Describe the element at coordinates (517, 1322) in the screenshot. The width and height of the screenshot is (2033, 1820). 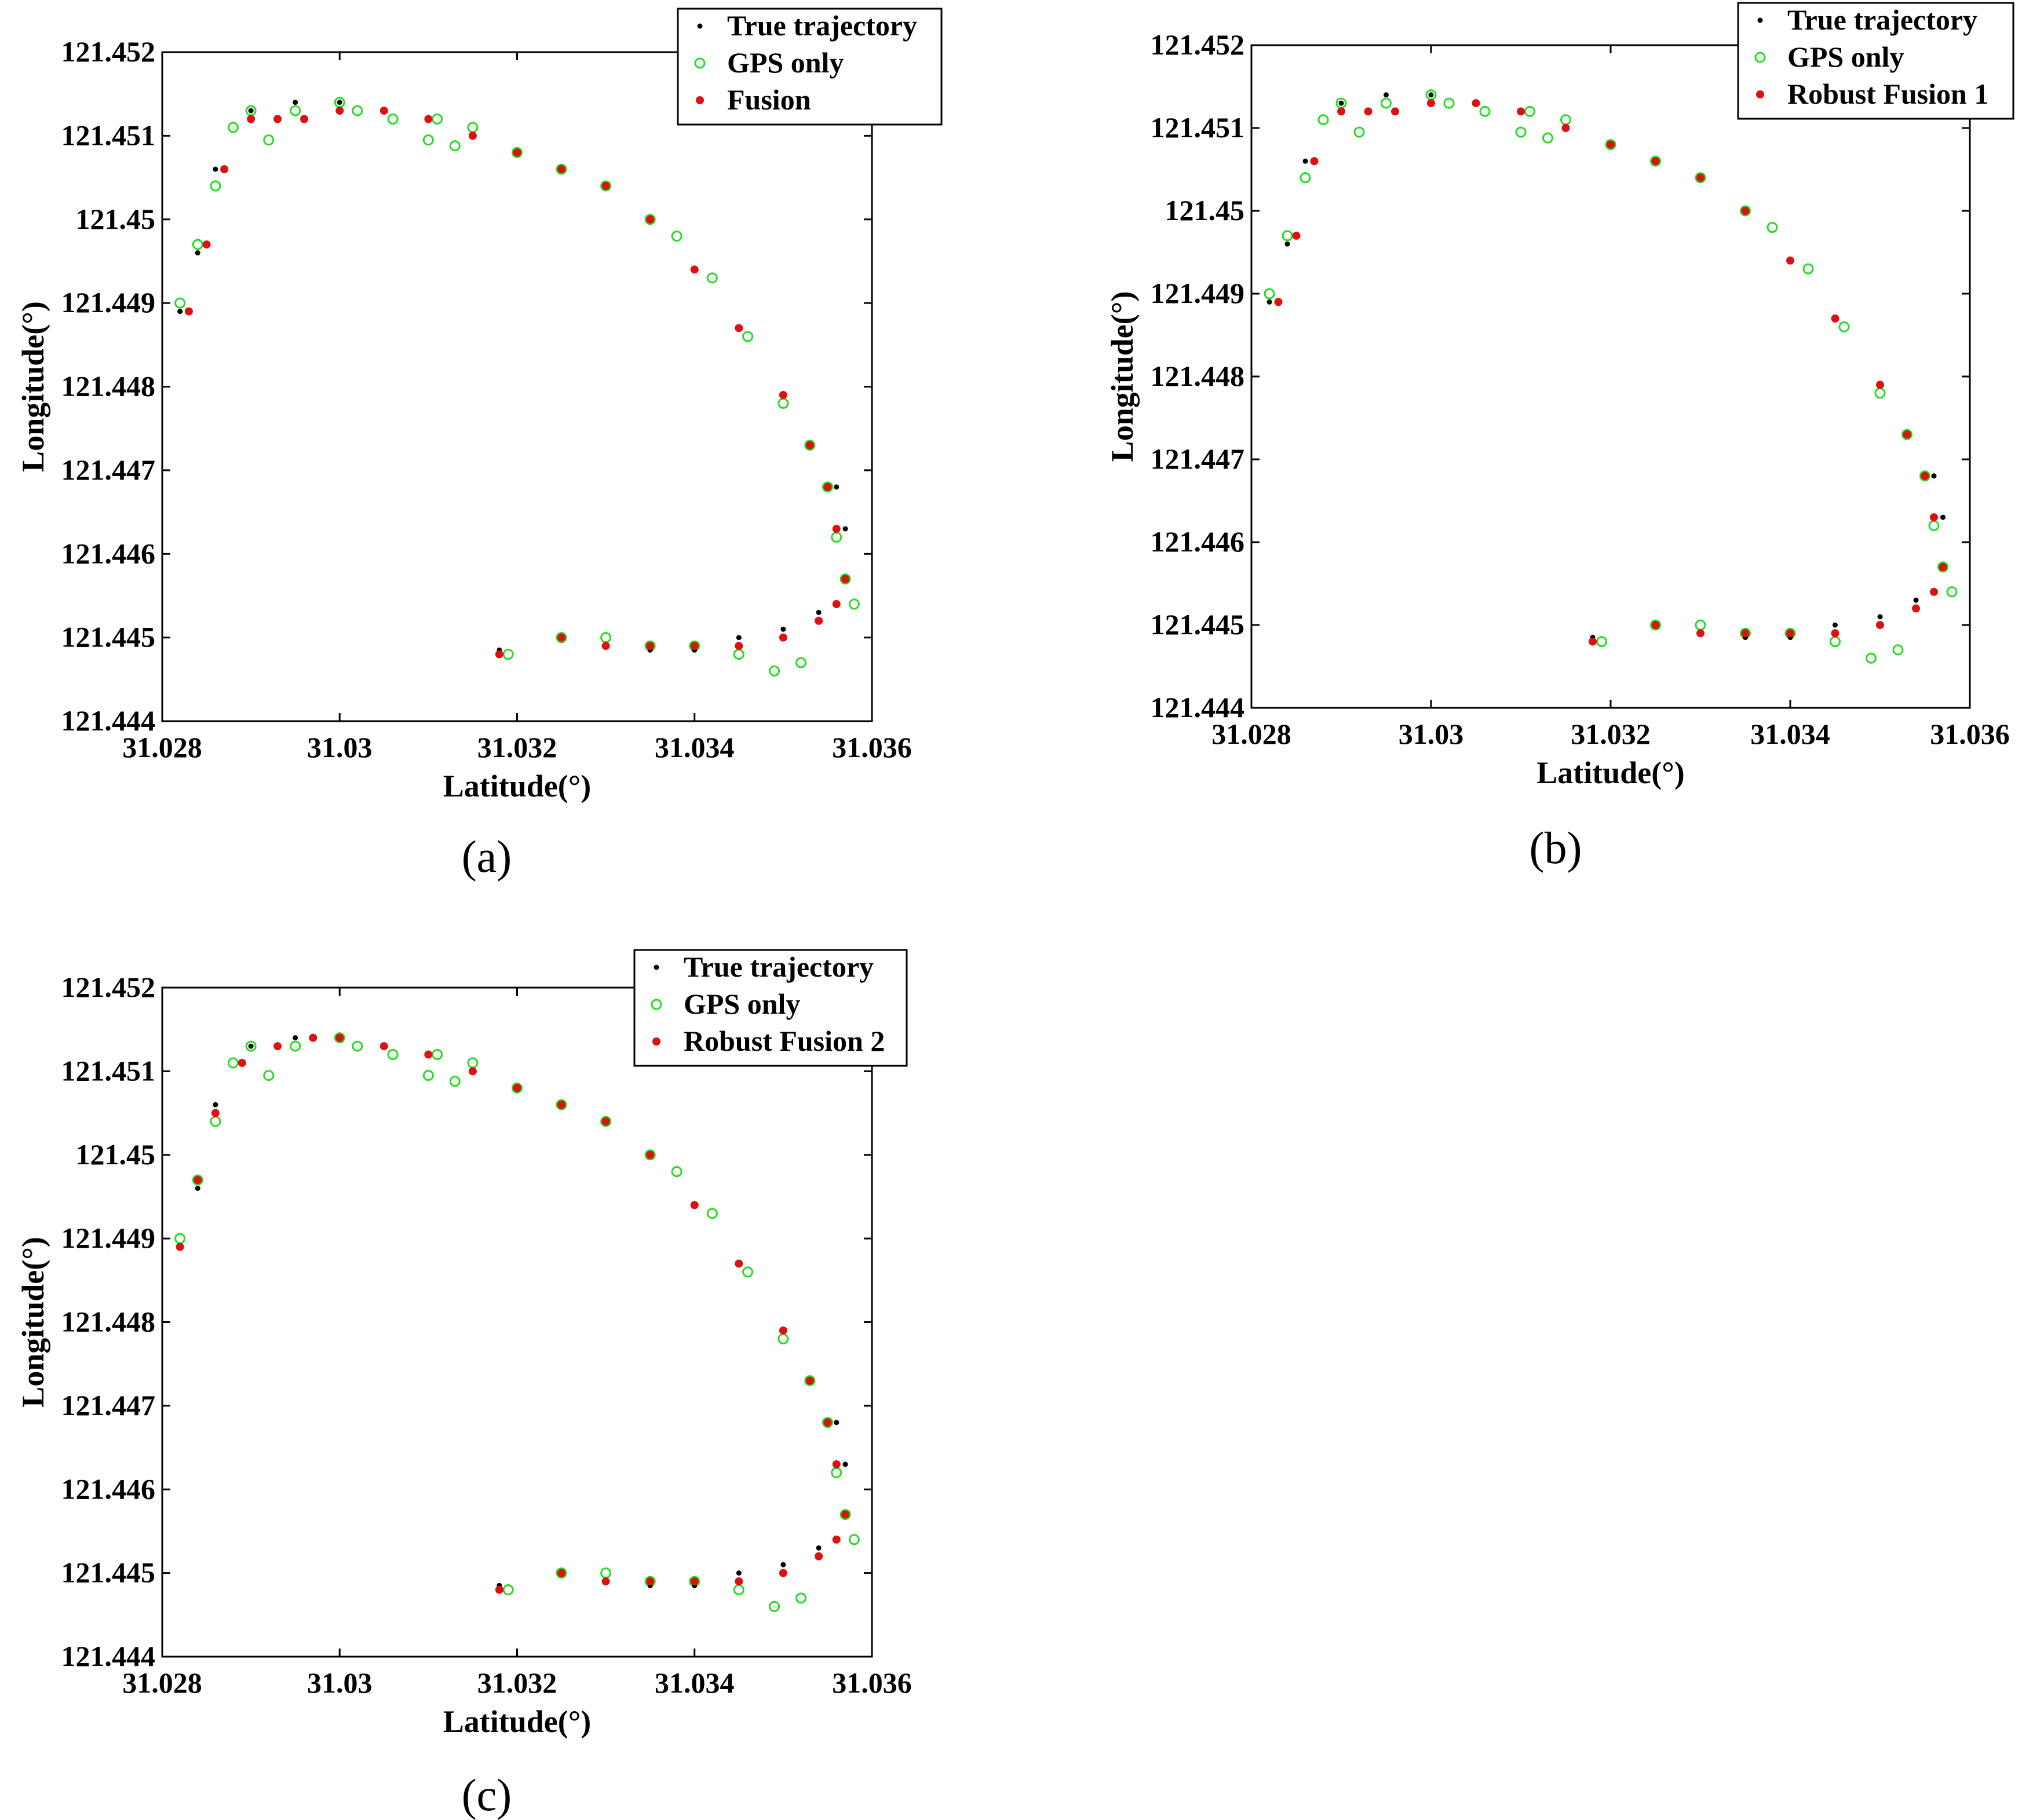
I see `series-gps-only` at that location.